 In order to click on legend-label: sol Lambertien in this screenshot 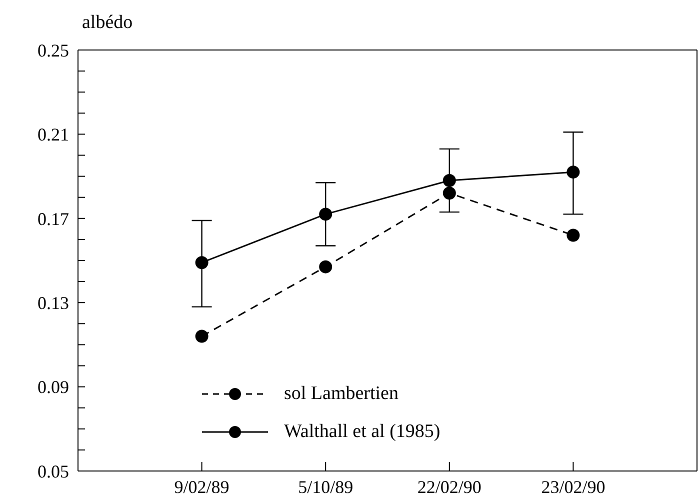, I will do `click(341, 394)`.